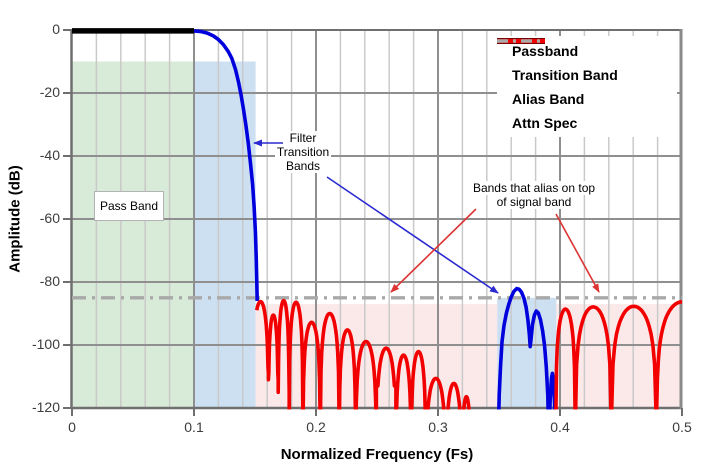 This screenshot has width=719, height=474. Describe the element at coordinates (521, 41) in the screenshot. I see `legend-line-swatch` at that location.